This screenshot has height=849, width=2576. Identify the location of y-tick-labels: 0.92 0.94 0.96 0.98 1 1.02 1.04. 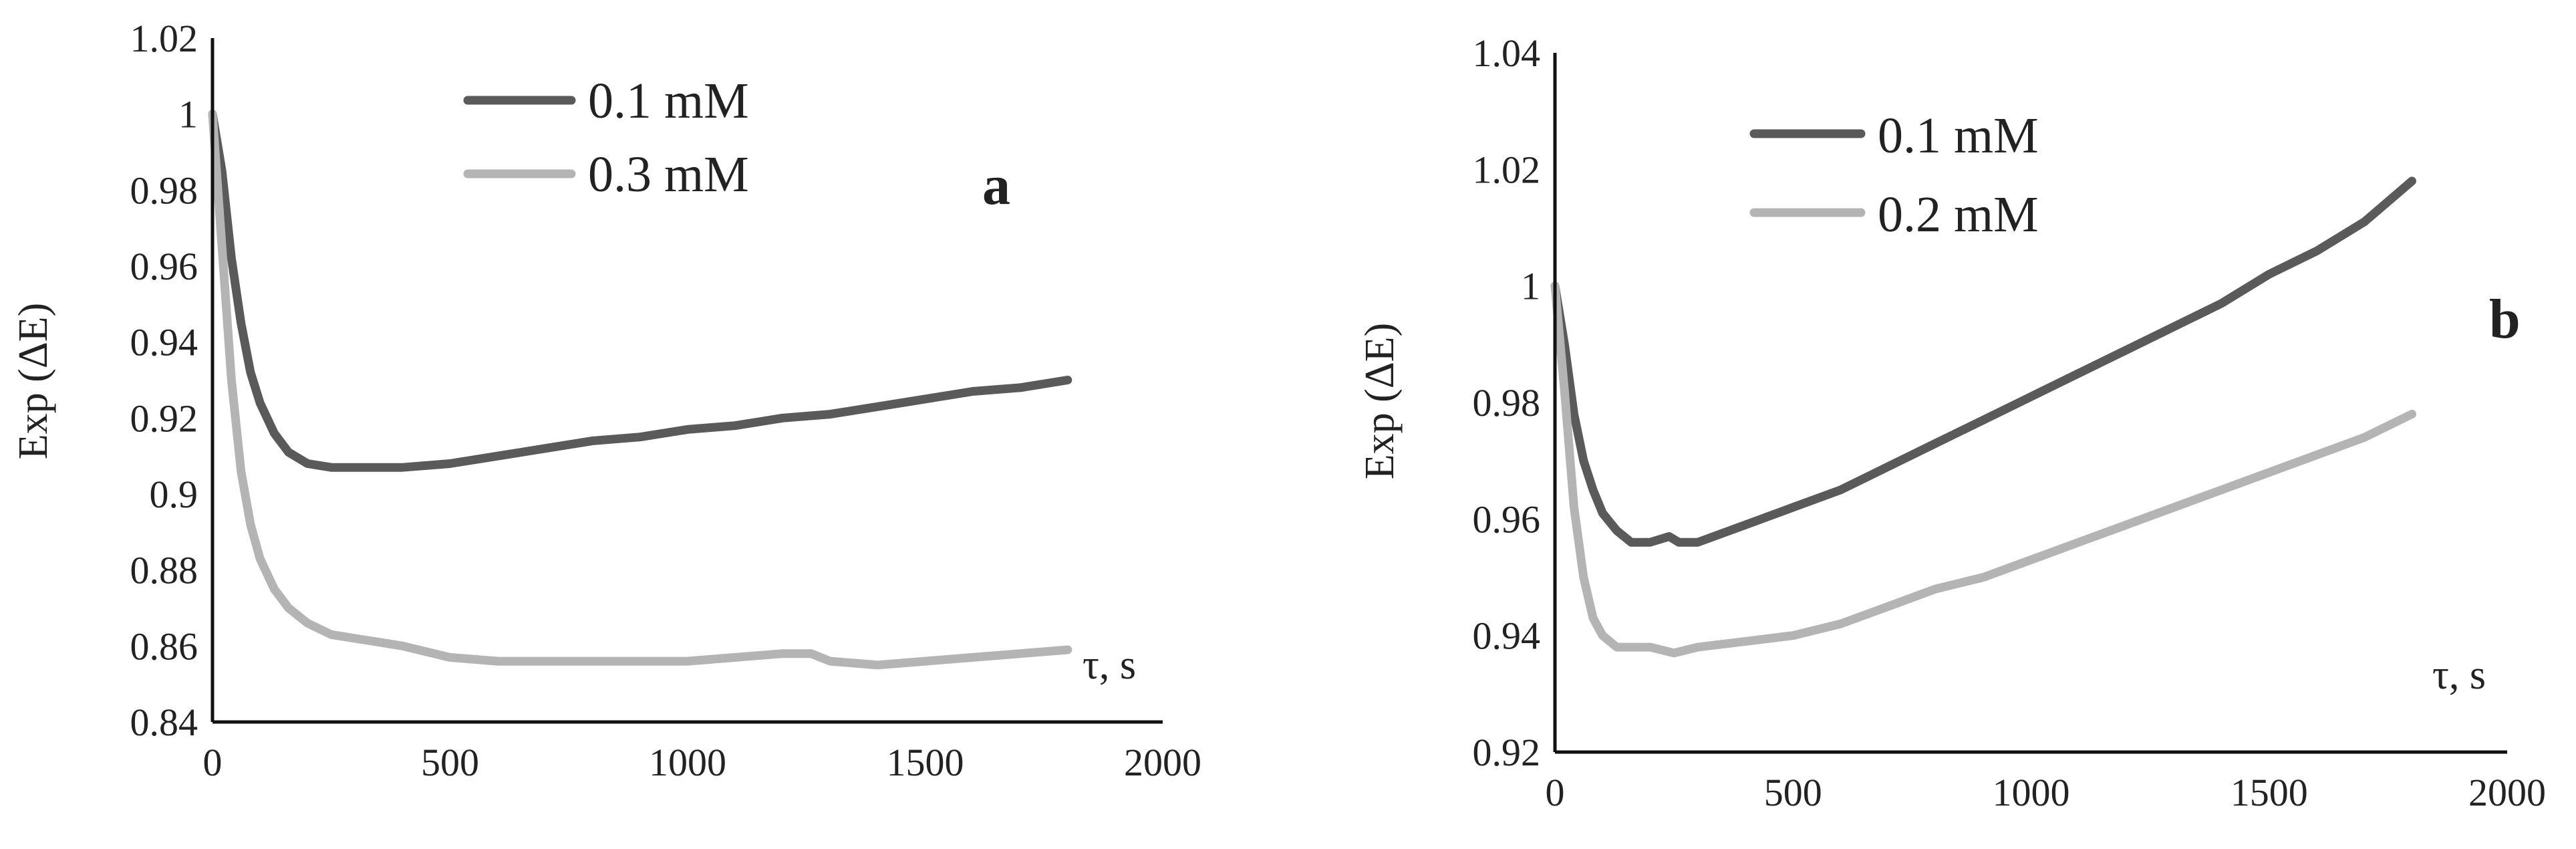
(1507, 402).